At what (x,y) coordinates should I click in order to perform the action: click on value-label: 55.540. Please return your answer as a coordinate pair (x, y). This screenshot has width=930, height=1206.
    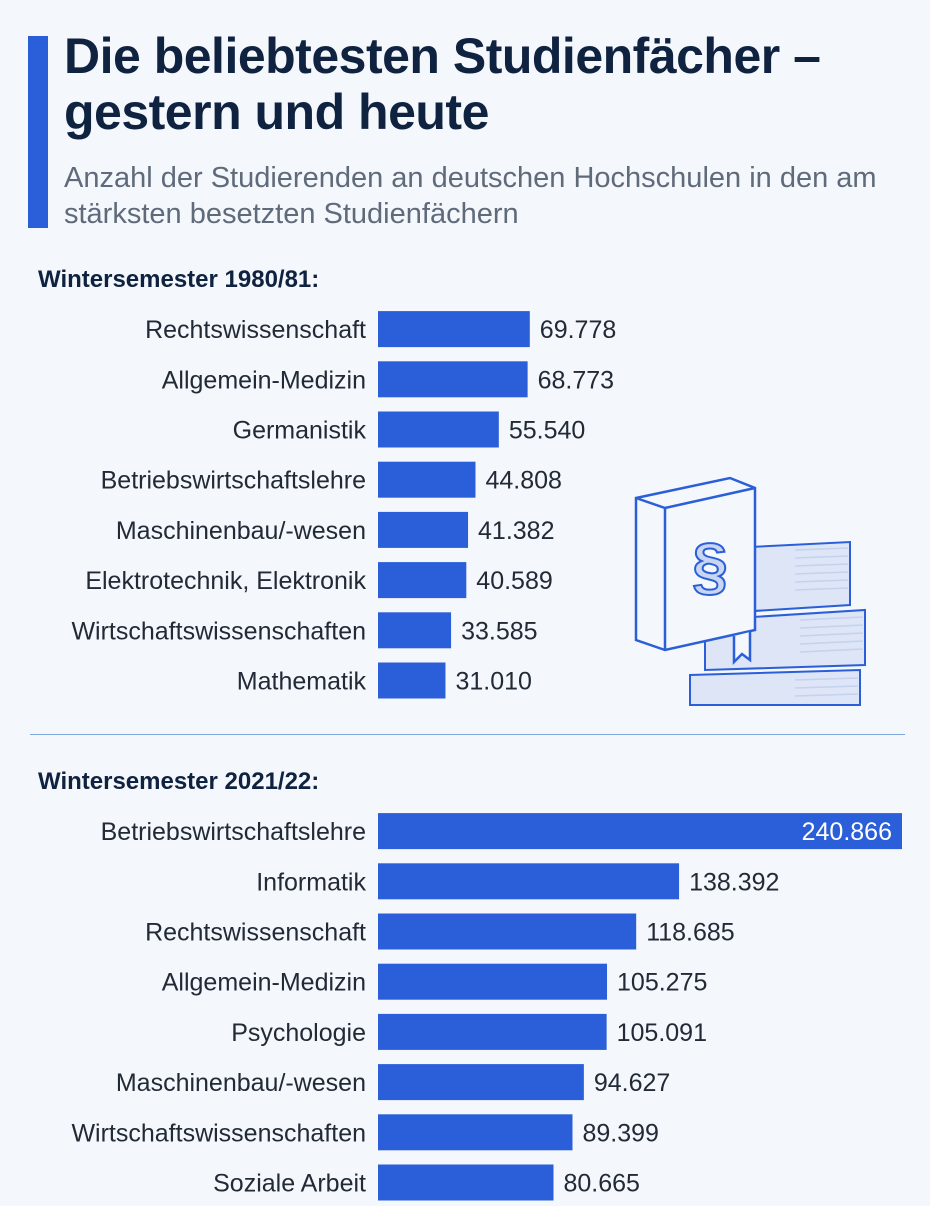
    Looking at the image, I should click on (547, 431).